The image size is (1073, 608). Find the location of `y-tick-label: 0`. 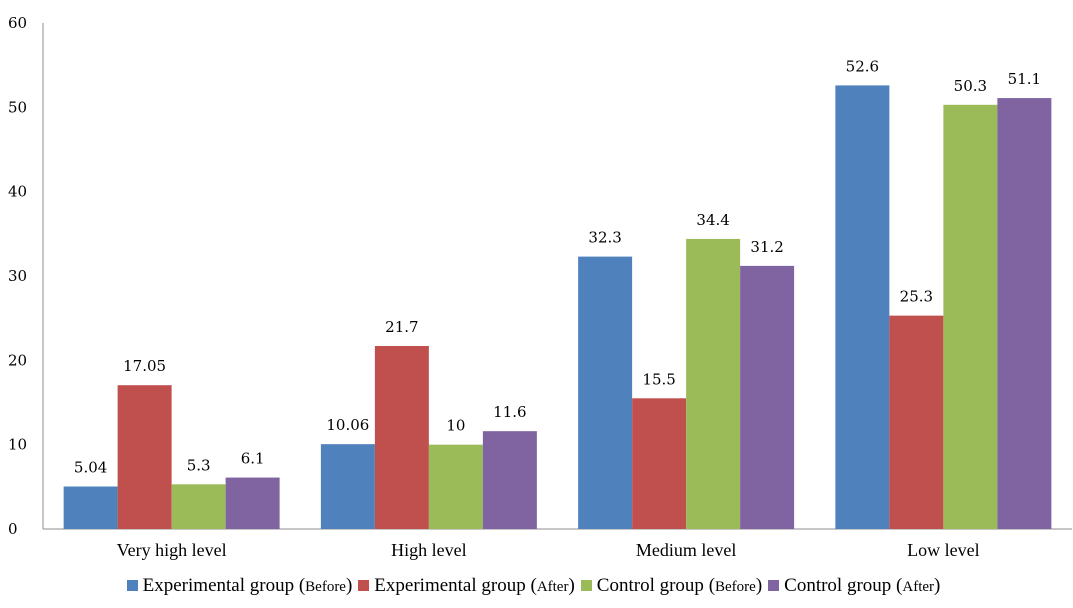

y-tick-label: 0 is located at coordinates (13, 529).